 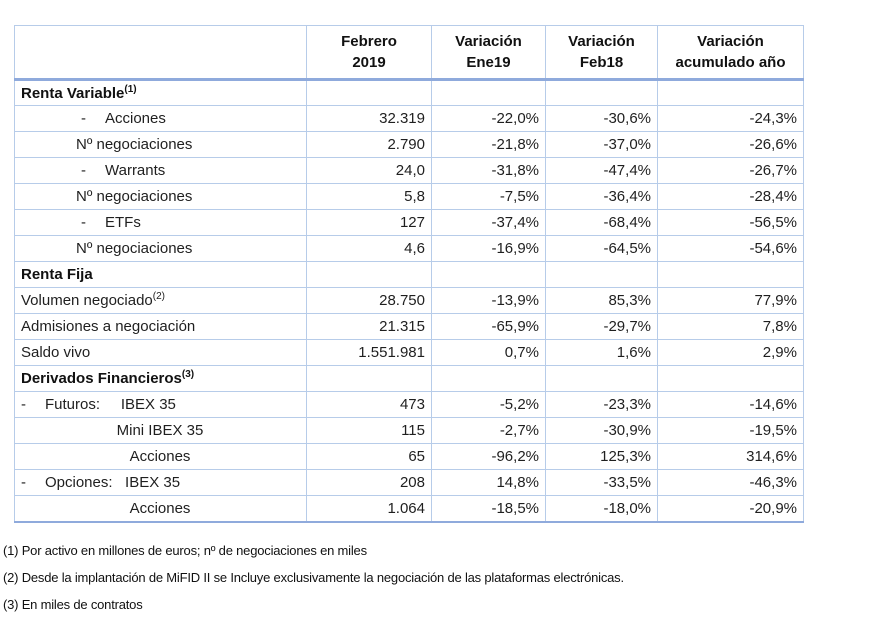 What do you see at coordinates (110, 404) in the screenshot?
I see `row-label: Futuros: IBEX 35` at bounding box center [110, 404].